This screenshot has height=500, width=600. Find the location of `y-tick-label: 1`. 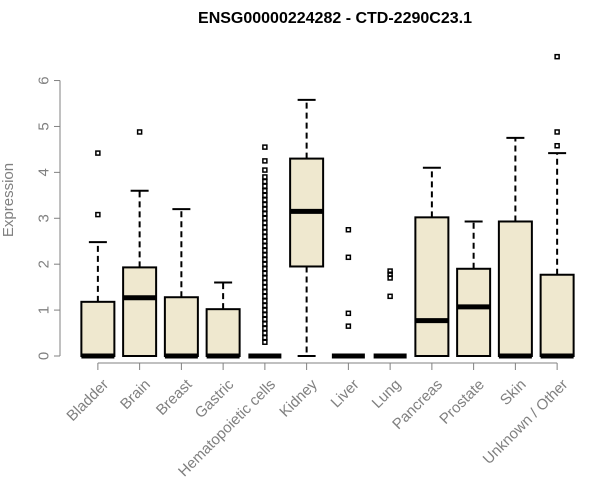

y-tick-label: 1 is located at coordinates (44, 310).